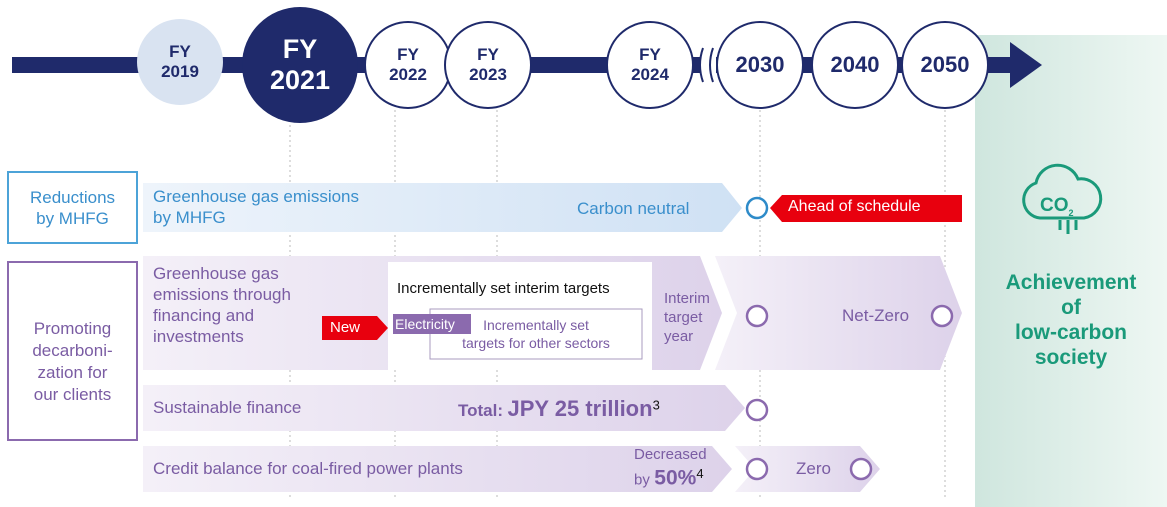 The height and width of the screenshot is (507, 1167). Describe the element at coordinates (1071, 307) in the screenshot. I see `line: of` at that location.